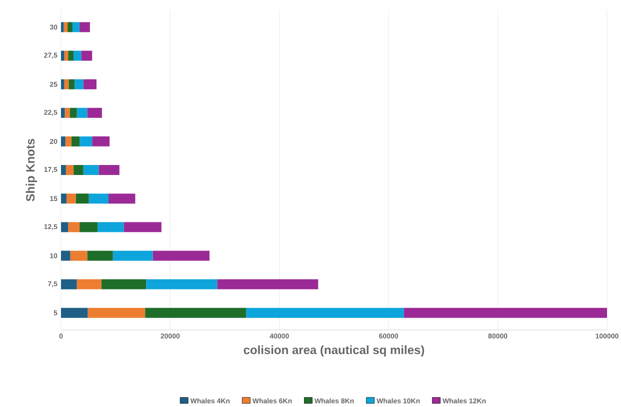 Image resolution: width=621 pixels, height=407 pixels. Describe the element at coordinates (31, 170) in the screenshot. I see `y-axis-title: Ship Knots` at that location.